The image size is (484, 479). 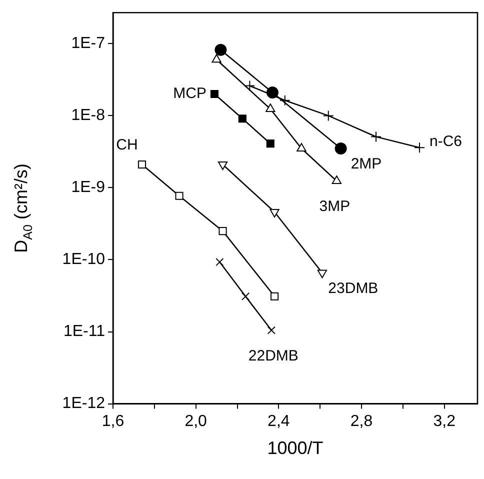 What do you see at coordinates (113, 421) in the screenshot?
I see `x-tick-label: 1,6` at bounding box center [113, 421].